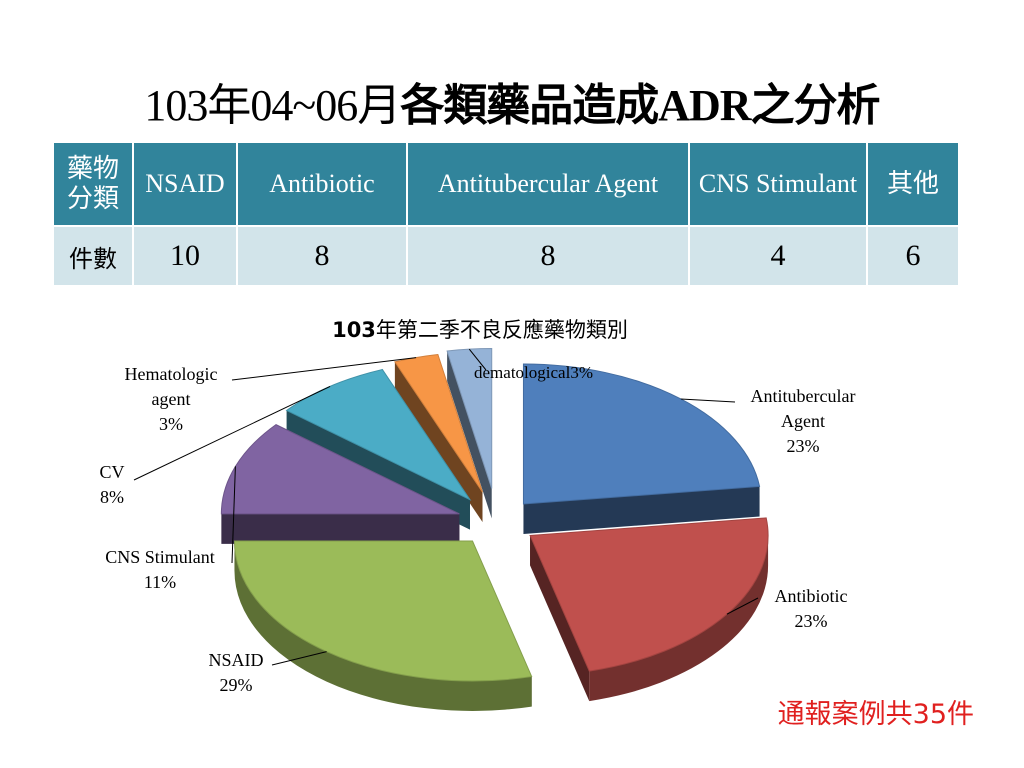 Image resolution: width=1024 pixels, height=768 pixels. What do you see at coordinates (778, 184) in the screenshot?
I see `header-col: CNS Stimulant` at bounding box center [778, 184].